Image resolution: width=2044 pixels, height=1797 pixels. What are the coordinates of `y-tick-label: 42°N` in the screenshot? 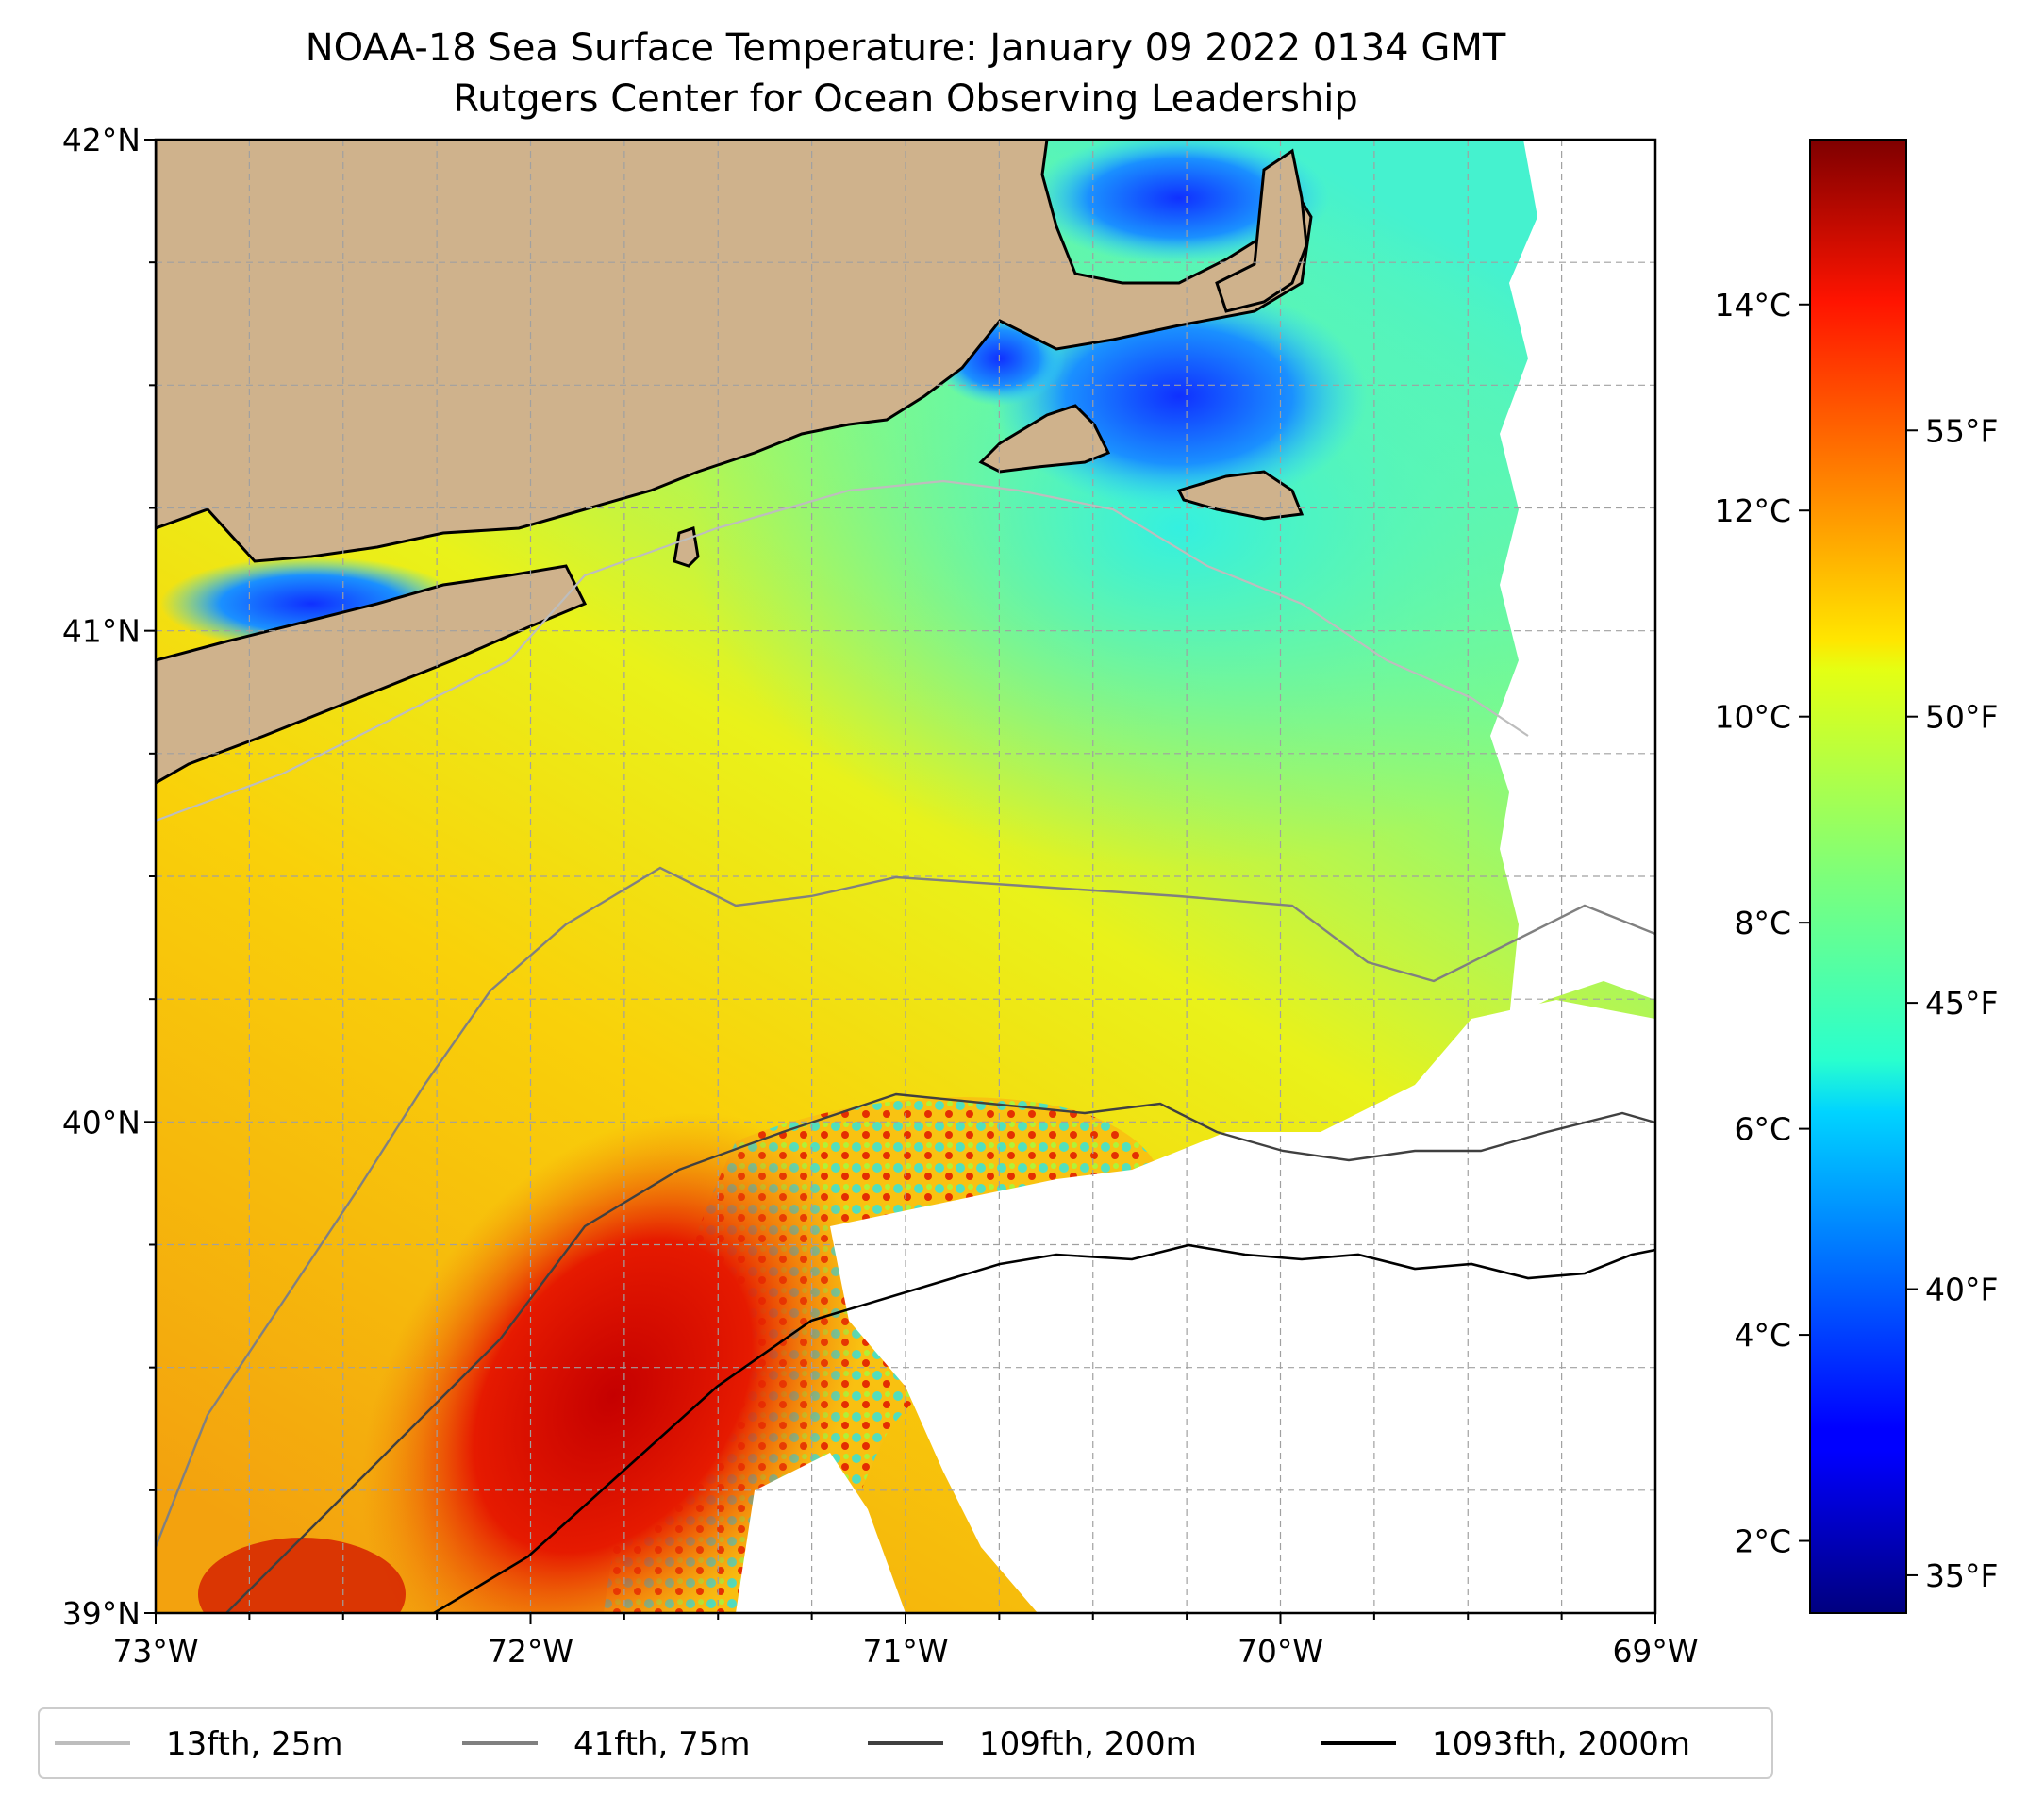 It's located at (102, 140).